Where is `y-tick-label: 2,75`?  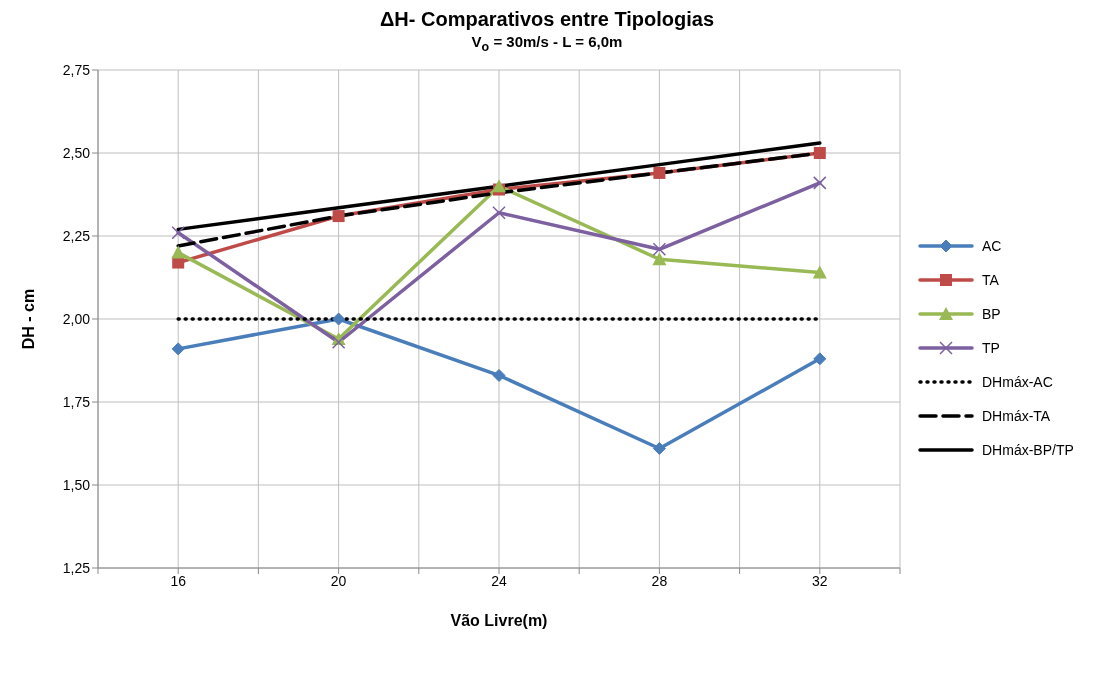
y-tick-label: 2,75 is located at coordinates (76, 69).